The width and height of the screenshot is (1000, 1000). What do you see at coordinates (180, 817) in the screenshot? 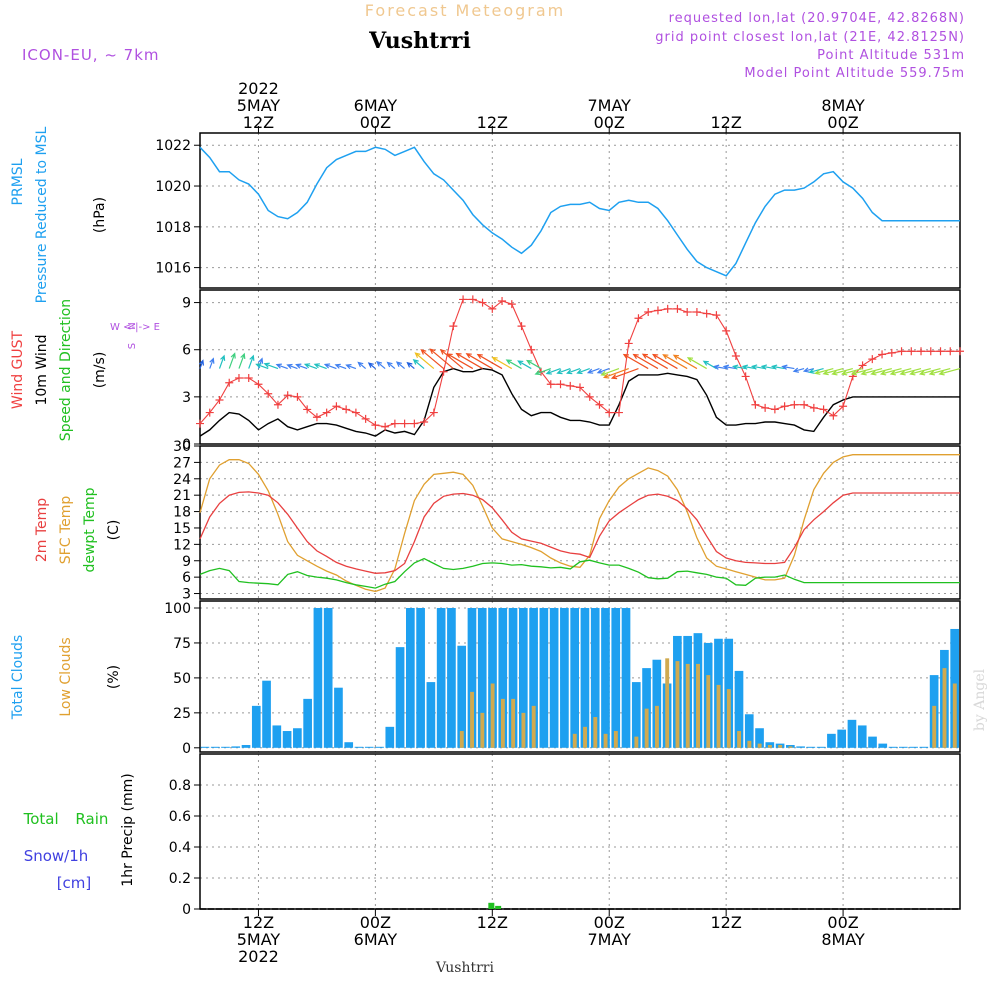
I see `y-tick-label: 0.6` at bounding box center [180, 817].